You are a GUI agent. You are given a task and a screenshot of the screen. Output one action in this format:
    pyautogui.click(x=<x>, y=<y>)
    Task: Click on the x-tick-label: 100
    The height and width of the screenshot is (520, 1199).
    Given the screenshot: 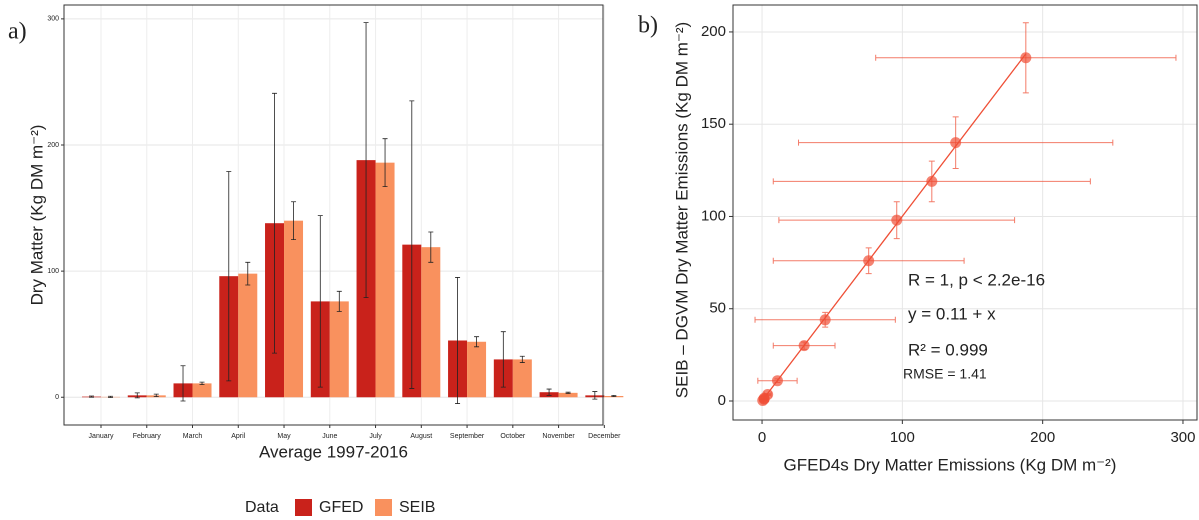 What is the action you would take?
    pyautogui.click(x=902, y=437)
    